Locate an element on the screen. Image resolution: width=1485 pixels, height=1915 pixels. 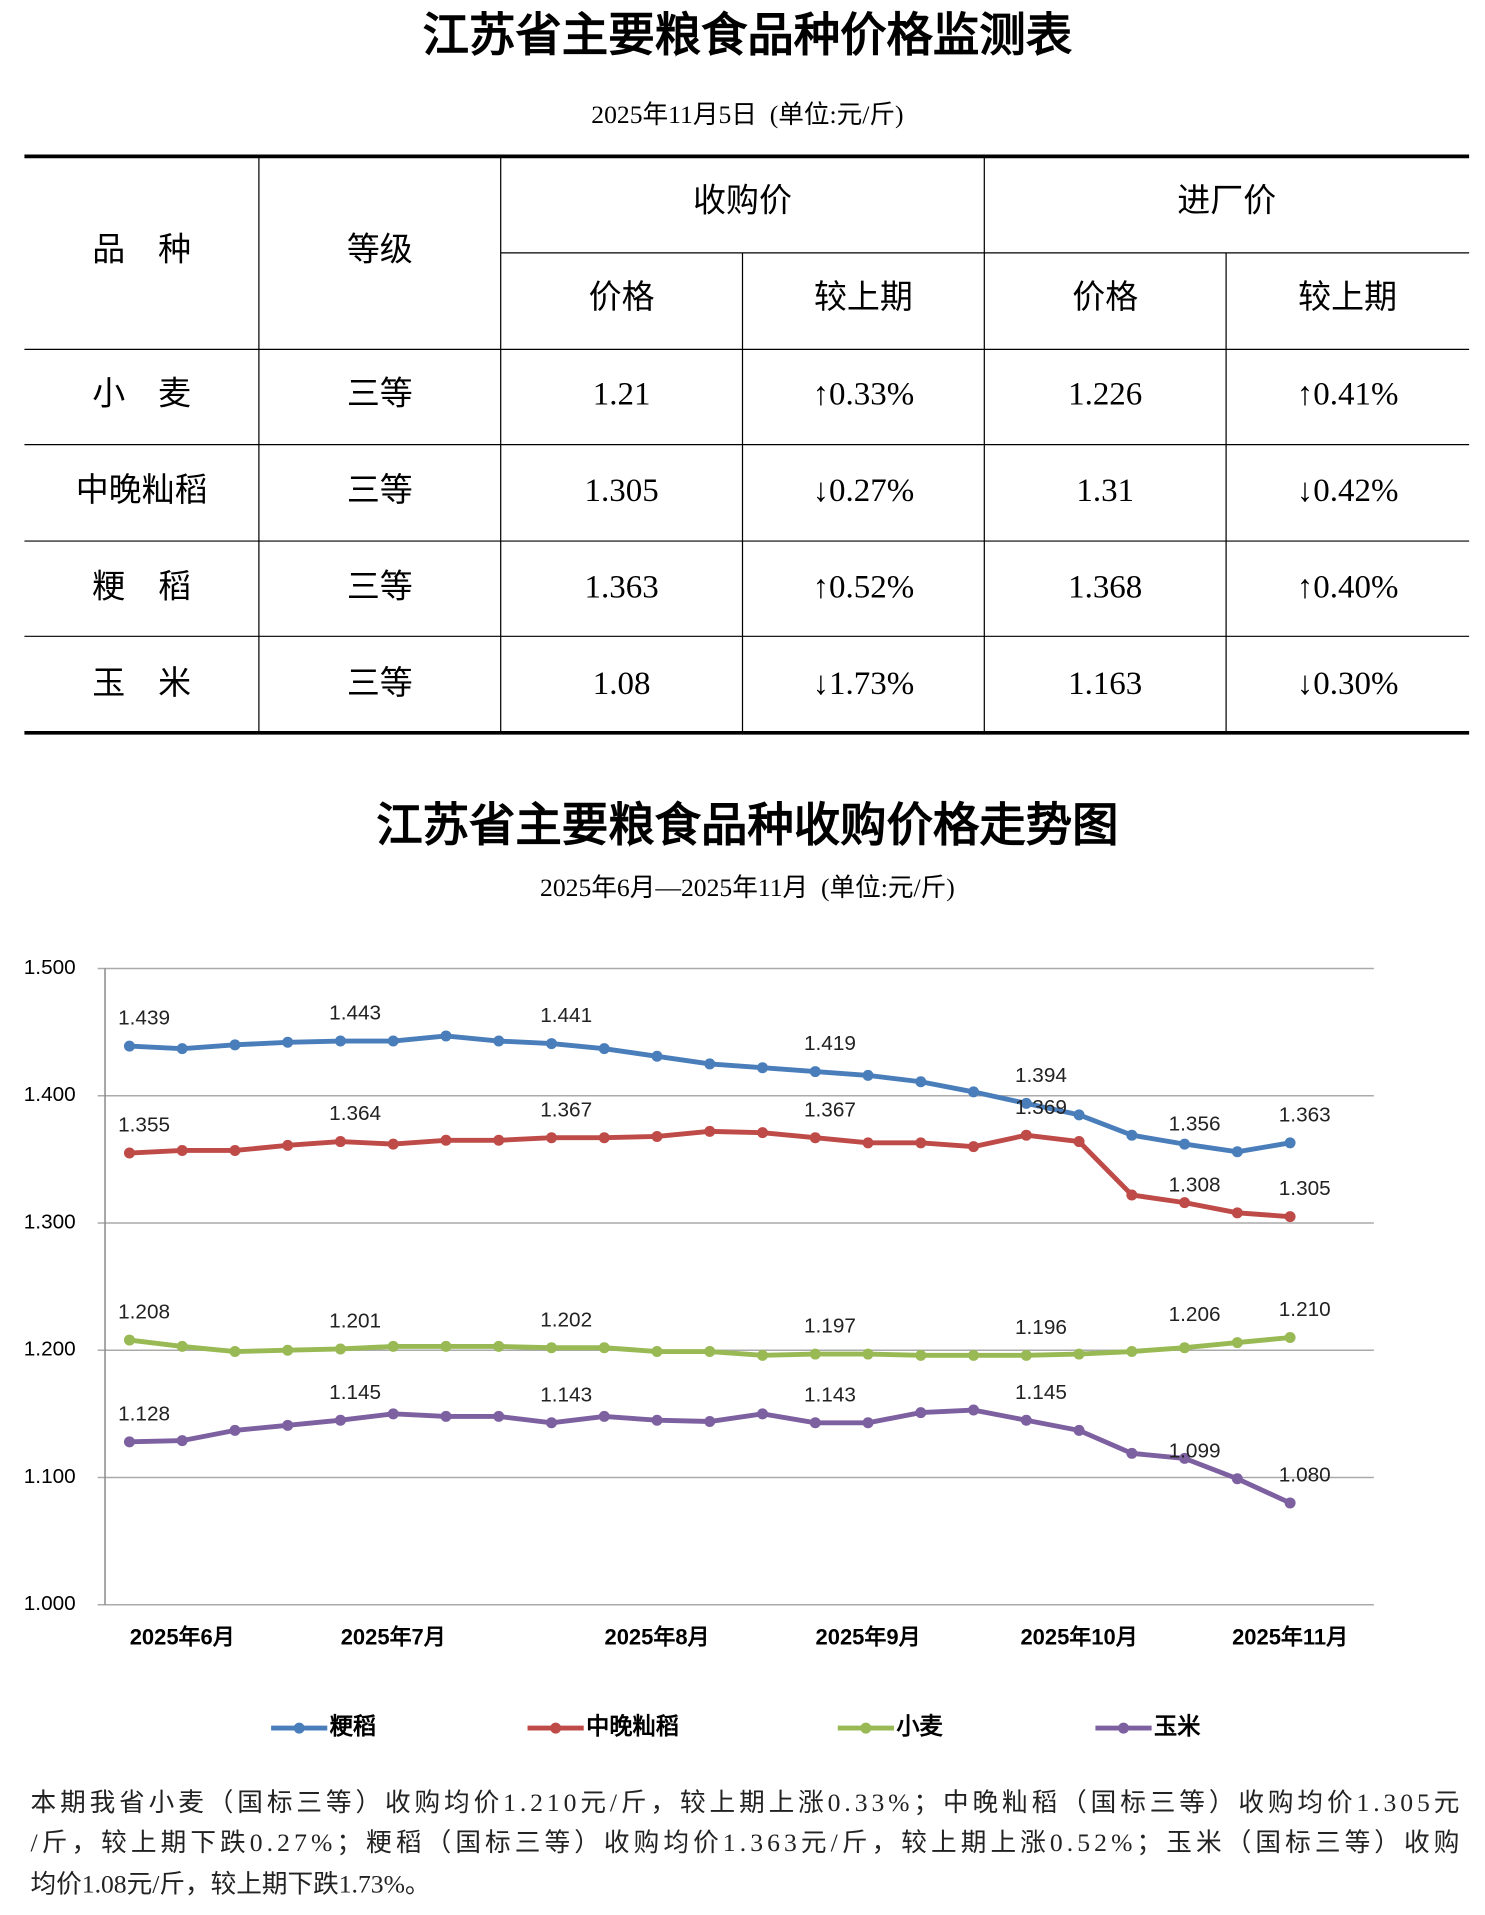
table-cell: 小 麦 is located at coordinates (141, 394).